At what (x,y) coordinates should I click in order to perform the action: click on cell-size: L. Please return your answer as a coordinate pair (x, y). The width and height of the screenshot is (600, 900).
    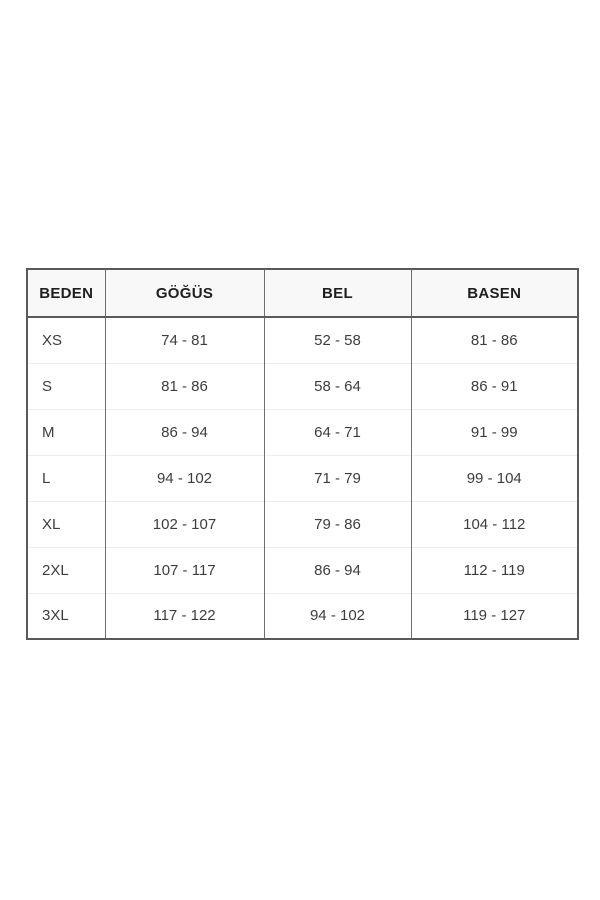
    Looking at the image, I should click on (66, 477).